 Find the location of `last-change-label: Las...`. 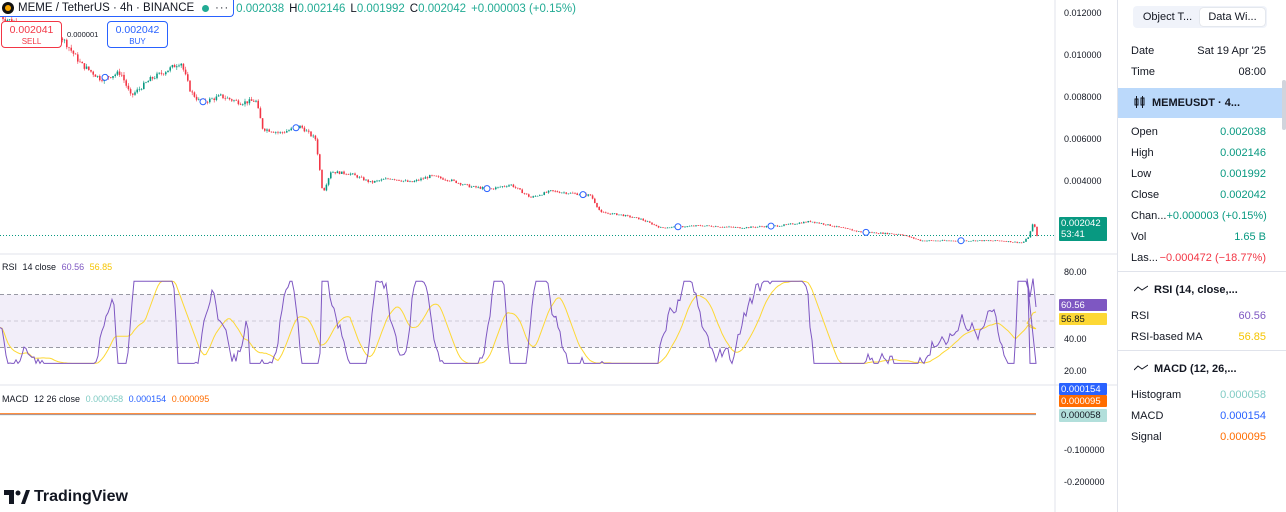

last-change-label: Las... is located at coordinates (1144, 257).